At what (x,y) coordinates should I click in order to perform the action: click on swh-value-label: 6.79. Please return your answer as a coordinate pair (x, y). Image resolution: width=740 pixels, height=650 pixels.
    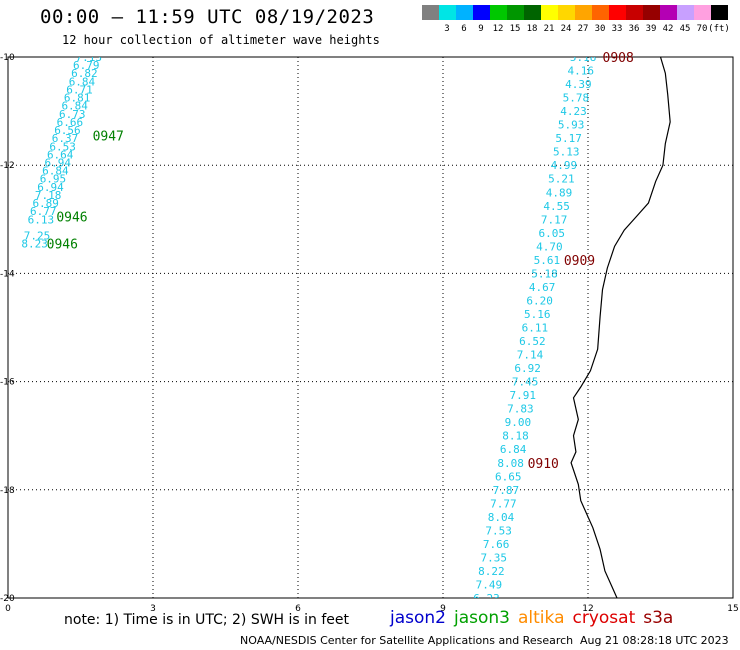
    Looking at the image, I should click on (86, 65).